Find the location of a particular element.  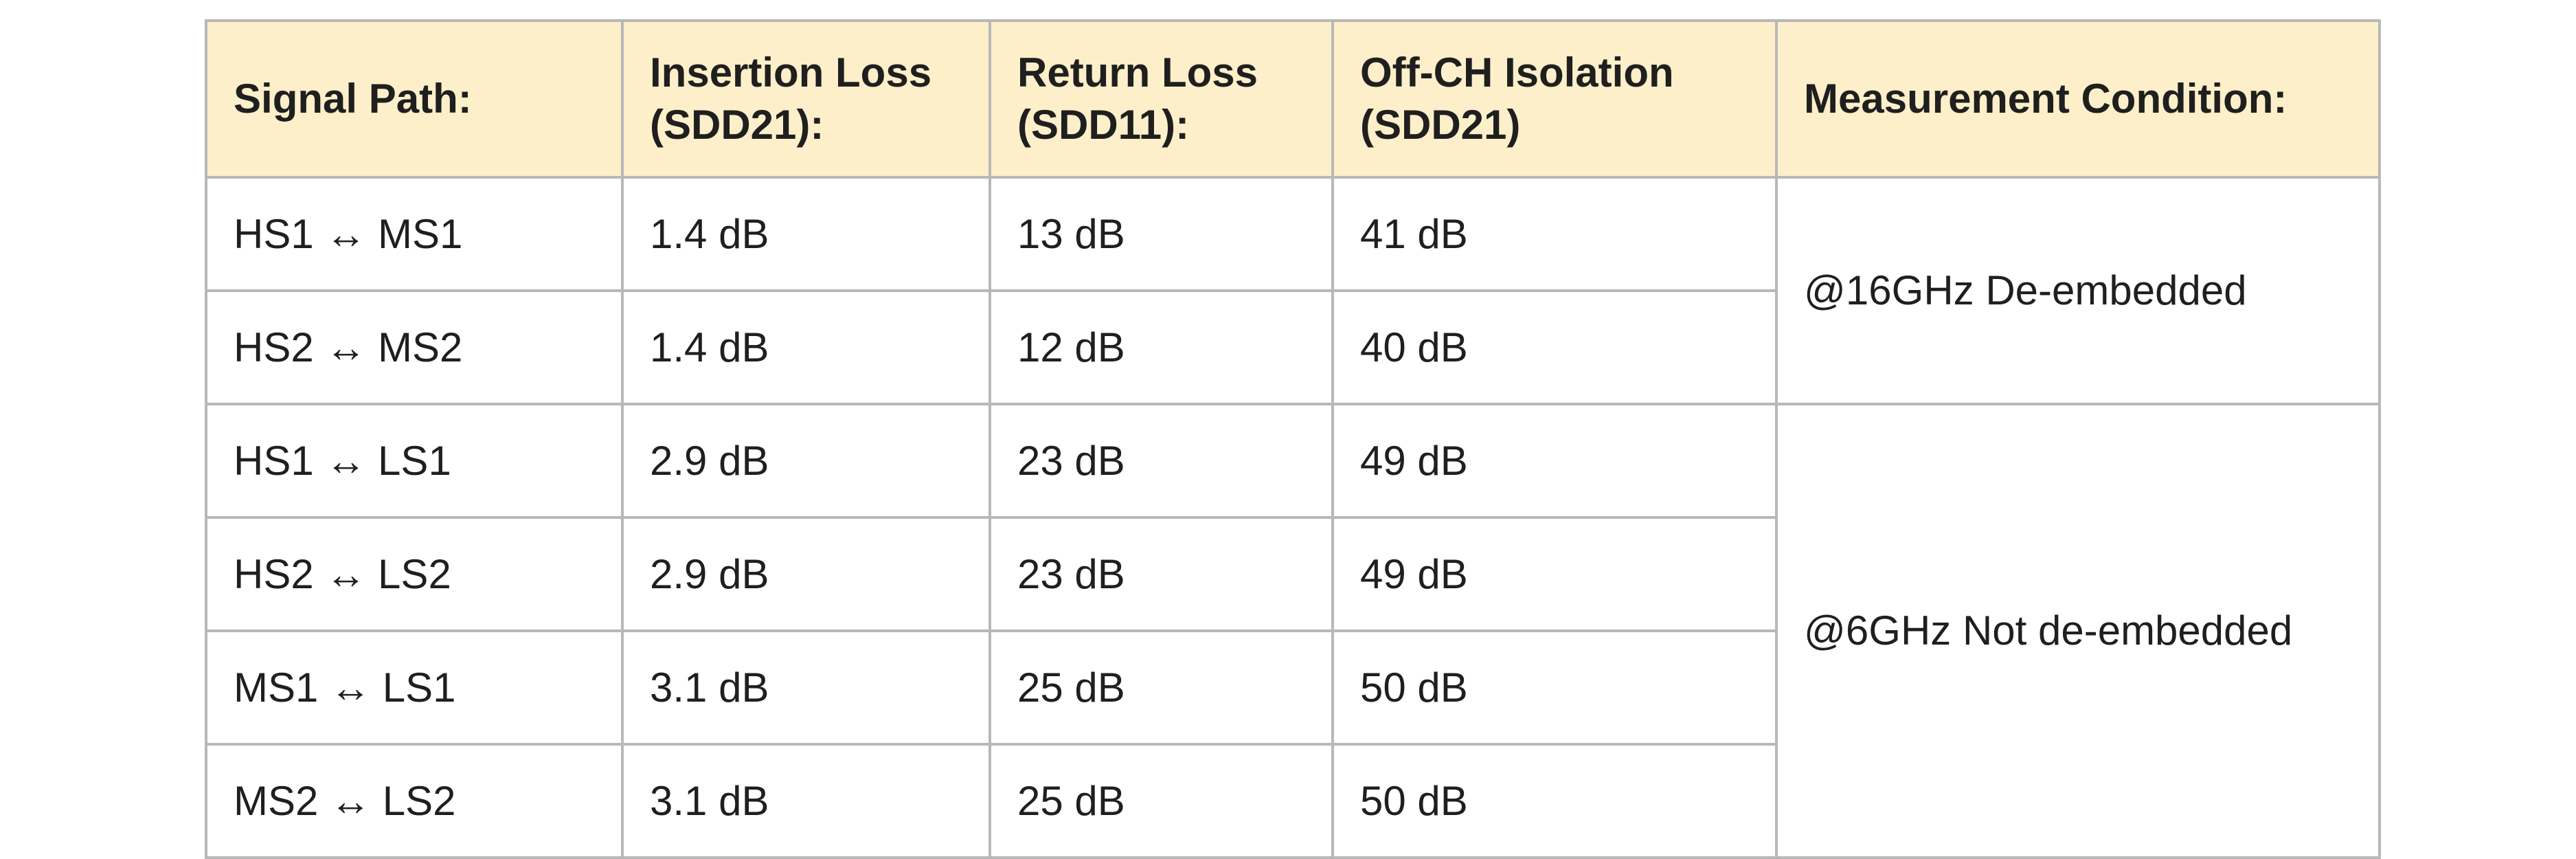

table-row: HS2 ↔ MS2 1.4 dB 12 dB 40 dB is located at coordinates (1292, 347).